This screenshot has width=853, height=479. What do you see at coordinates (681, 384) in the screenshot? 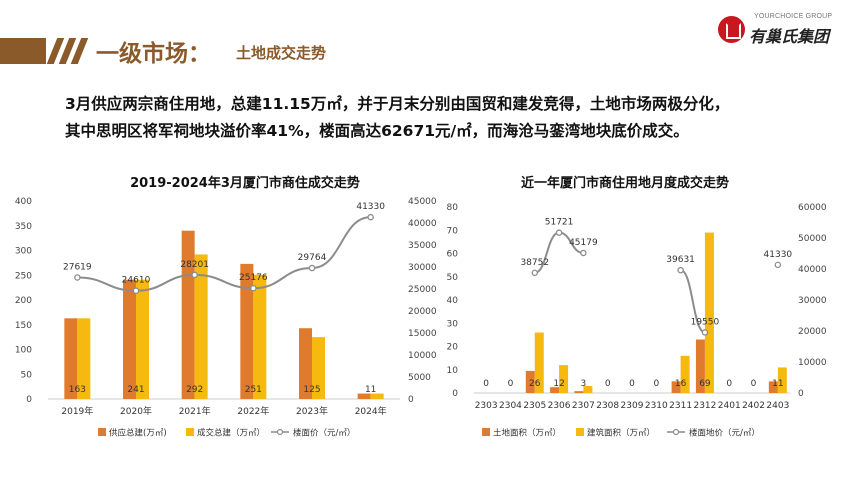
I see `bar-data-label: 16` at bounding box center [681, 384].